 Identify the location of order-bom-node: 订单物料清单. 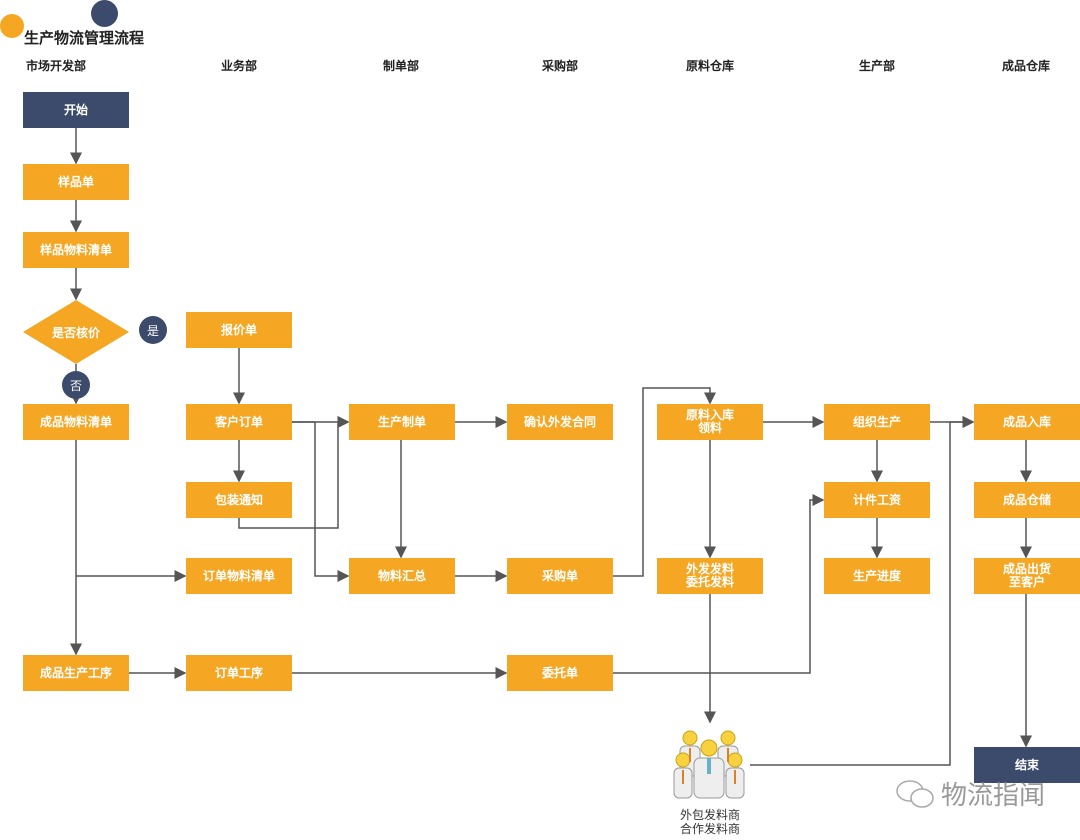
(239, 576).